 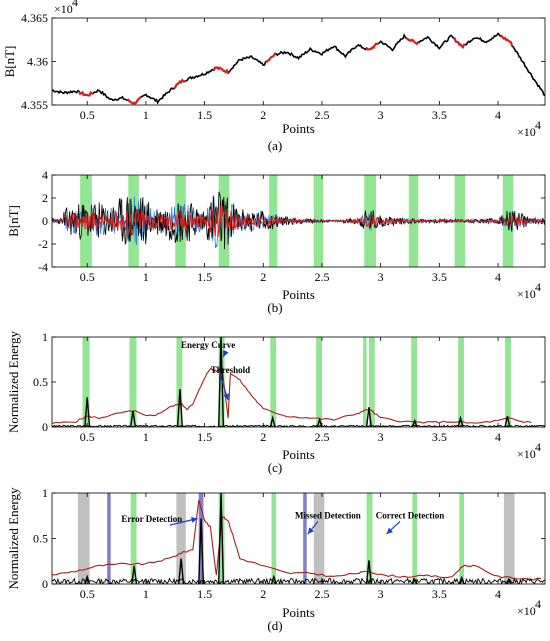 I want to click on y-tick-label: 4.365, so click(x=34, y=18).